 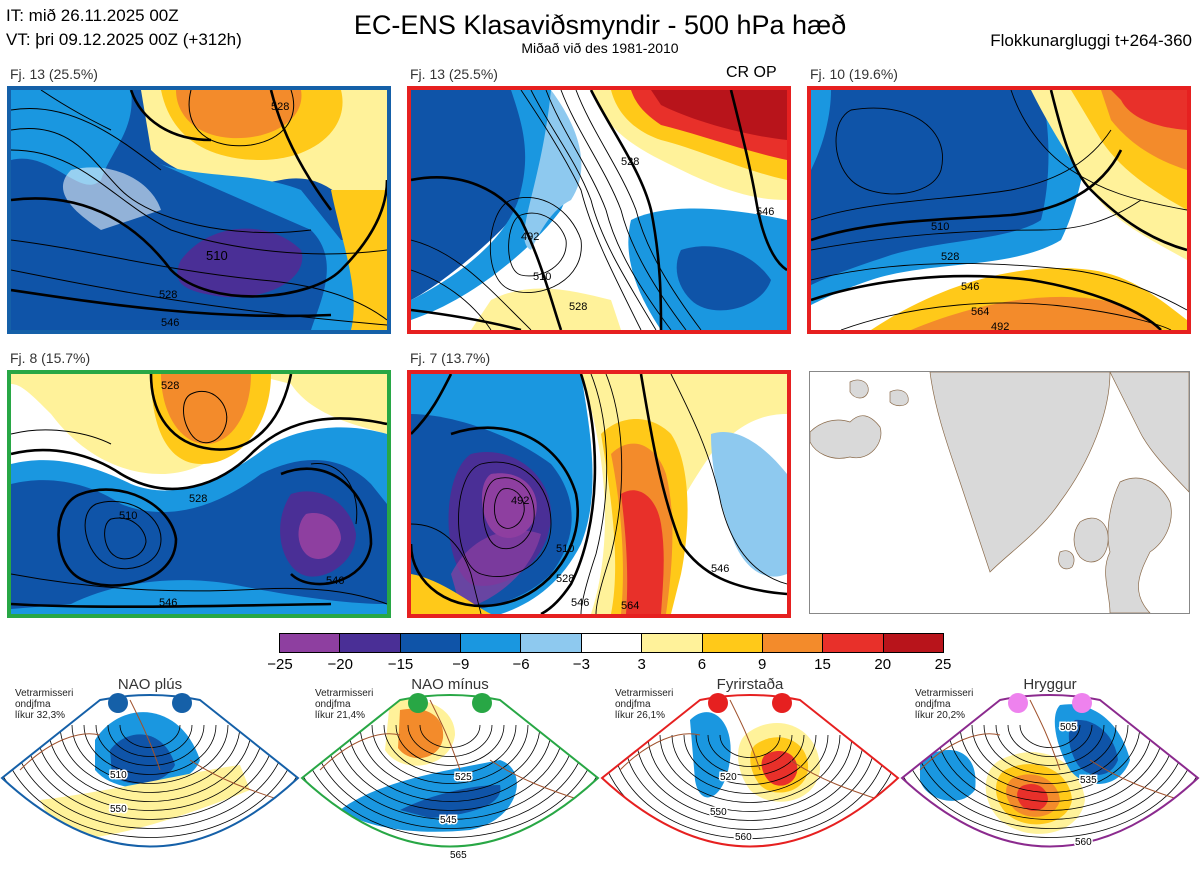 I want to click on panel-2-label: Fj. 13 (25.5%), so click(x=454, y=74).